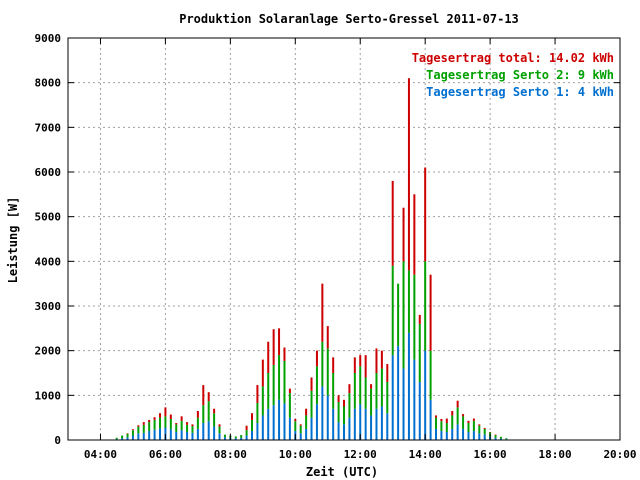 This screenshot has width=640, height=480. Describe the element at coordinates (520, 92) in the screenshot. I see `legend-entry: Tagesertrag Serto 1: 4 kWh` at that location.